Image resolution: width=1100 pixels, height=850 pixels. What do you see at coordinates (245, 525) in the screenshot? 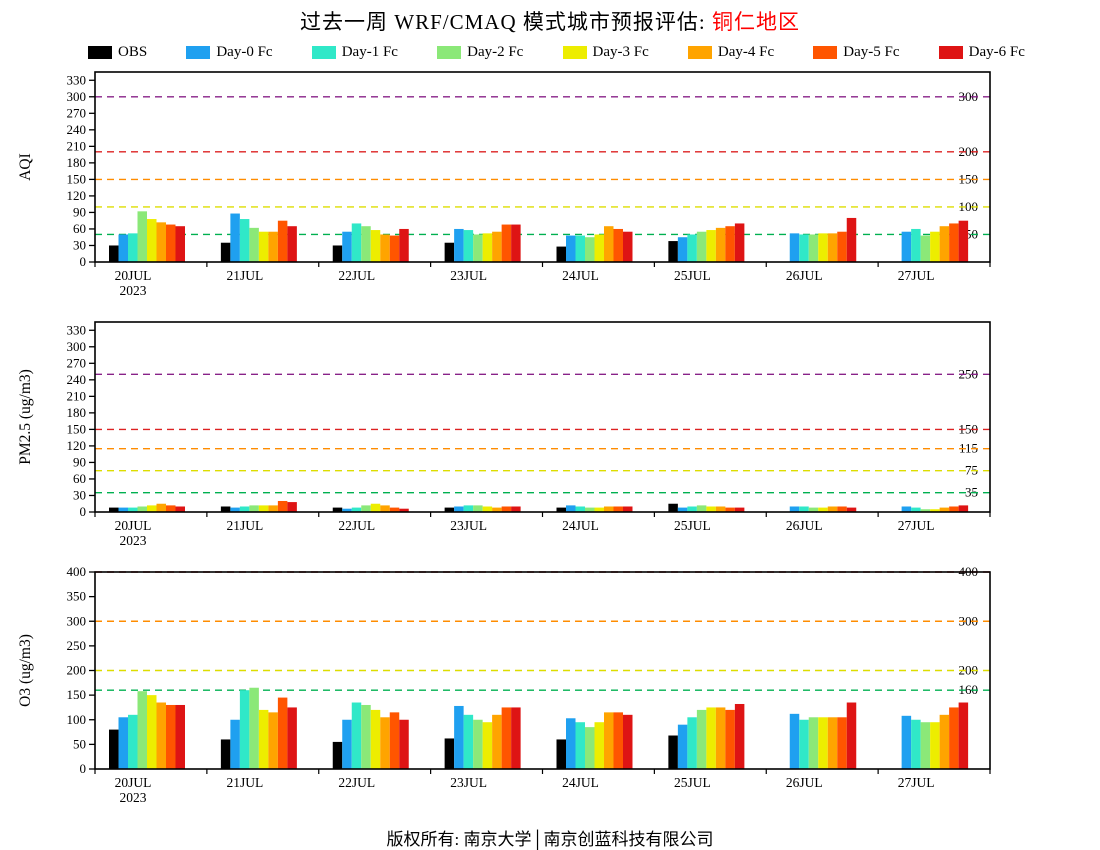
I see `x-tick-label: 21JUL` at bounding box center [245, 525].